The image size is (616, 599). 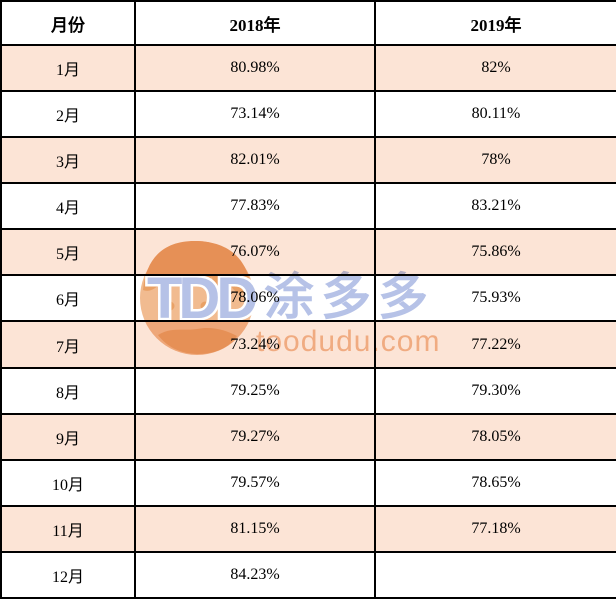 What do you see at coordinates (495, 344) in the screenshot?
I see `value-2019-cell: 77.22%` at bounding box center [495, 344].